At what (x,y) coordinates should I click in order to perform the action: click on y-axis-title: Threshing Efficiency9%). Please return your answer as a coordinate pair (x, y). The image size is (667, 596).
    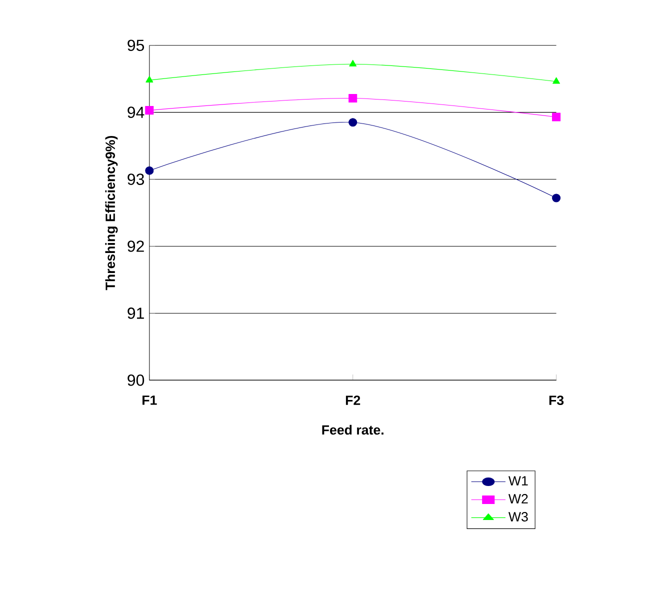
    Looking at the image, I should click on (111, 213).